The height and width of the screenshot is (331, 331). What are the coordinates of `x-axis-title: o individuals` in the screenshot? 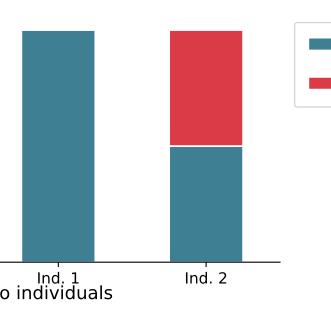 It's located at (56, 292).